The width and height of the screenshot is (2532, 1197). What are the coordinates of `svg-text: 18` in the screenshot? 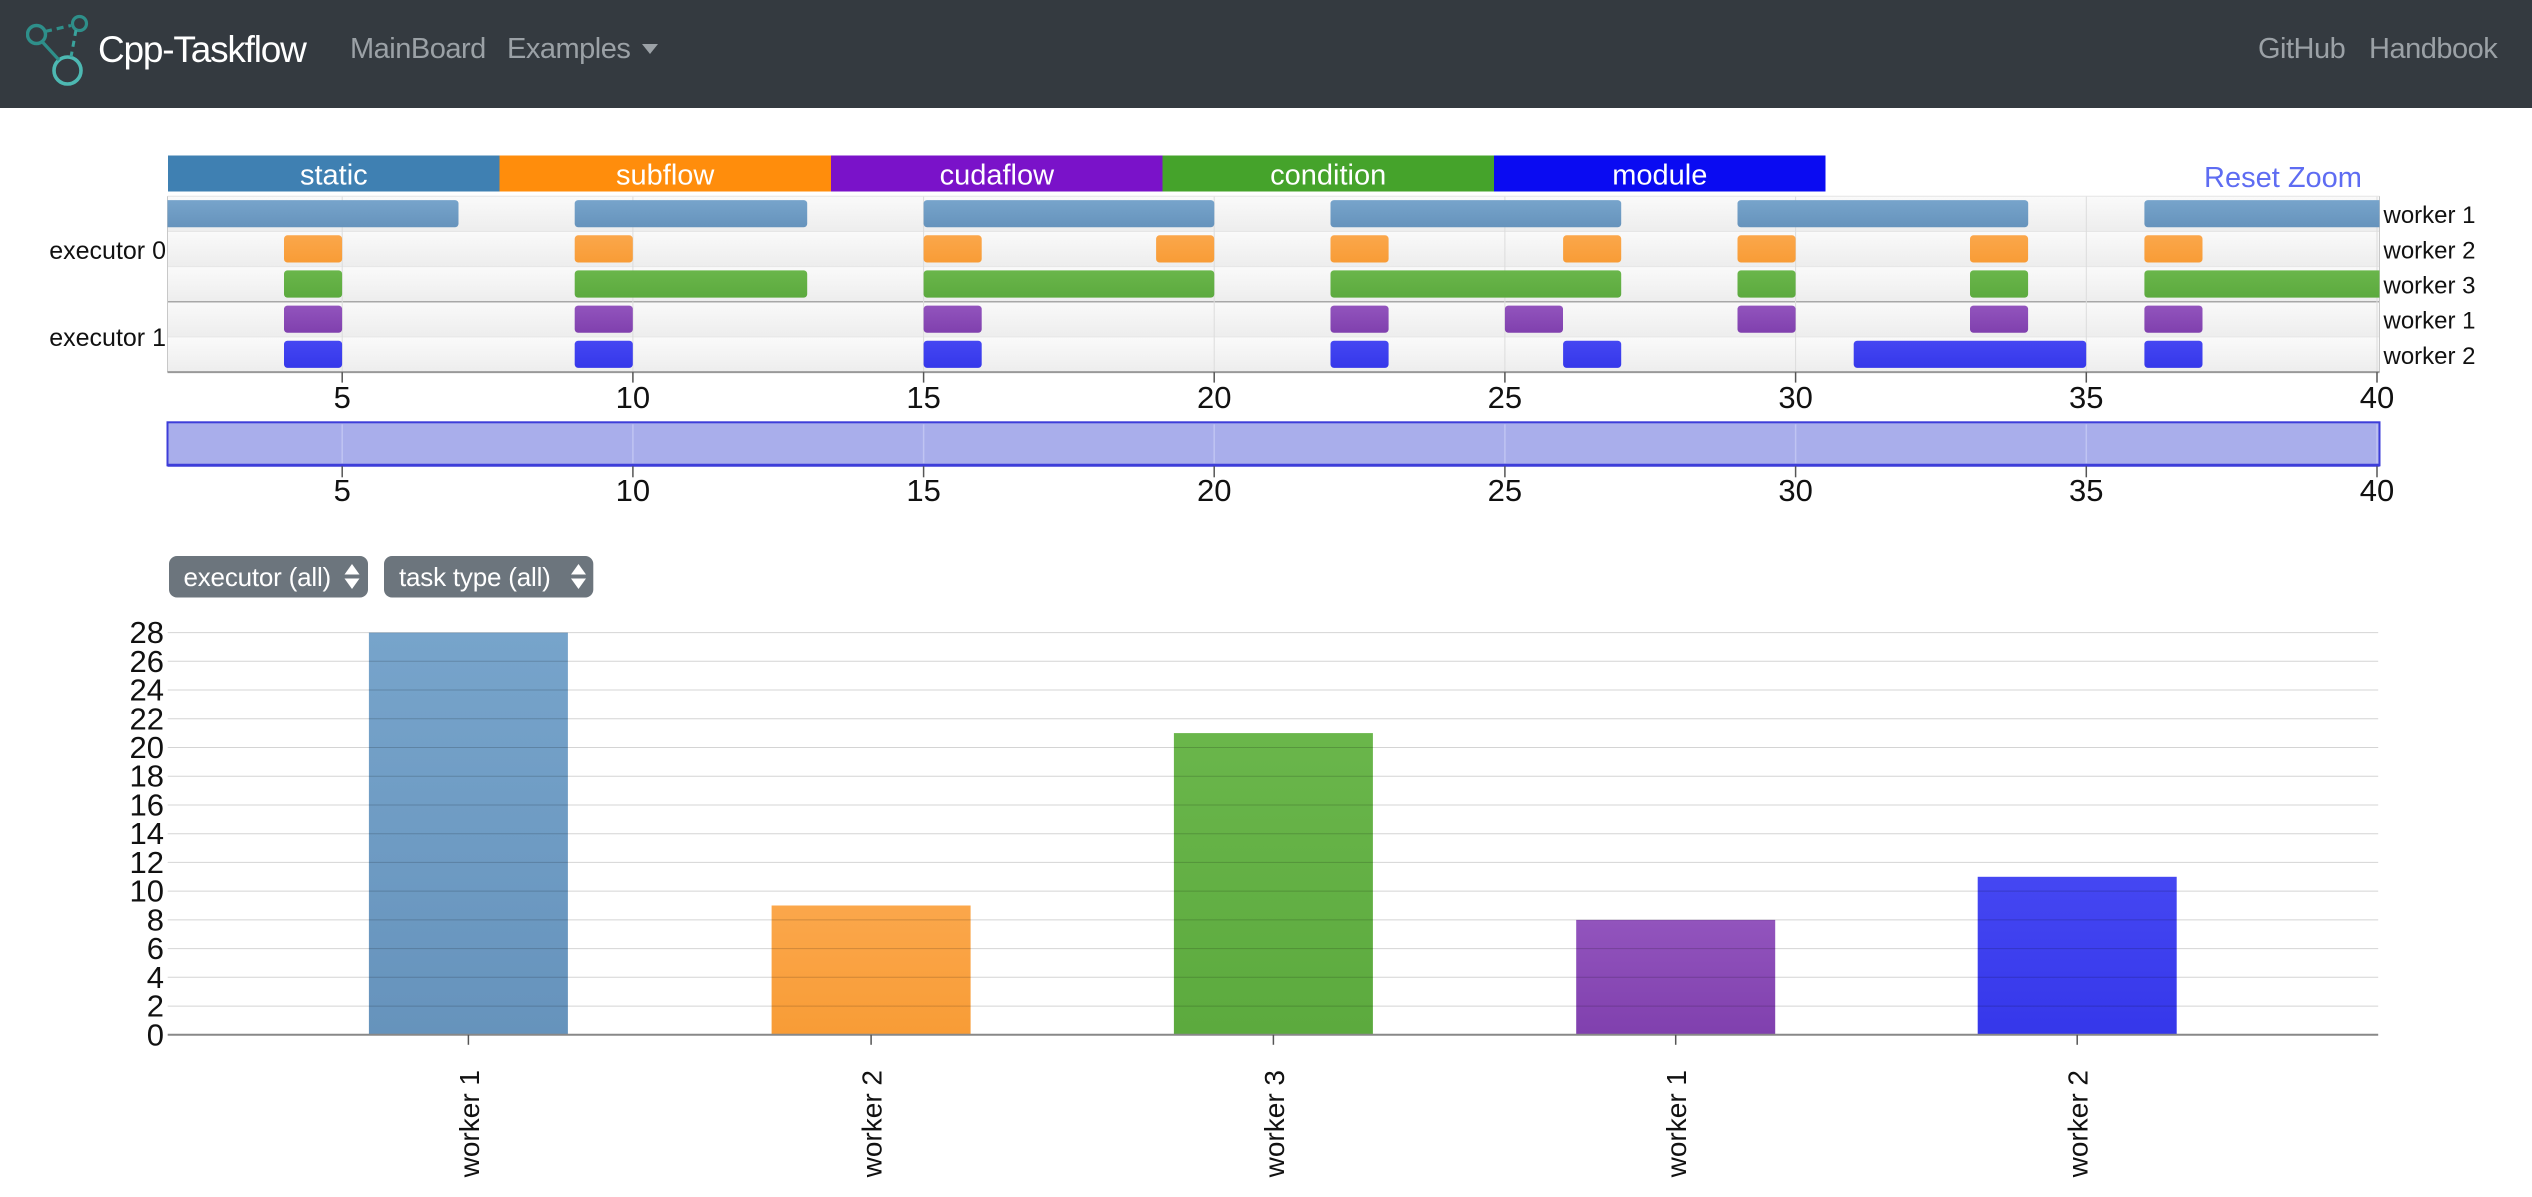 It's located at (147, 776).